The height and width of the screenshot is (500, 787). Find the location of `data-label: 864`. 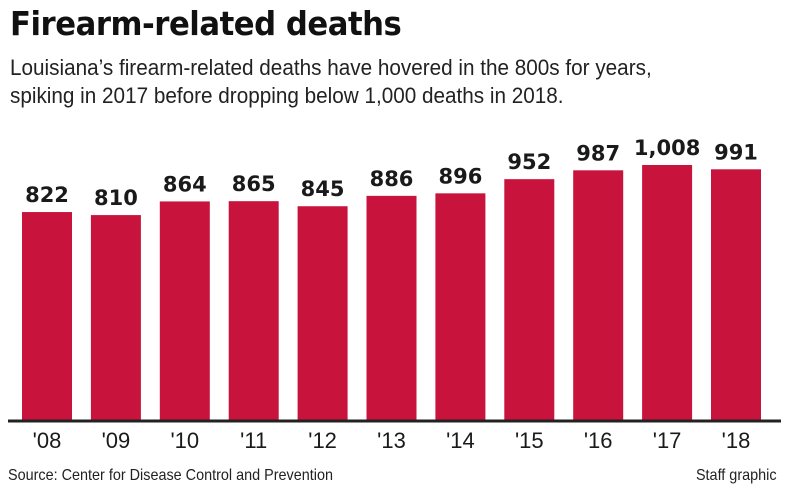

data-label: 864 is located at coordinates (185, 184).